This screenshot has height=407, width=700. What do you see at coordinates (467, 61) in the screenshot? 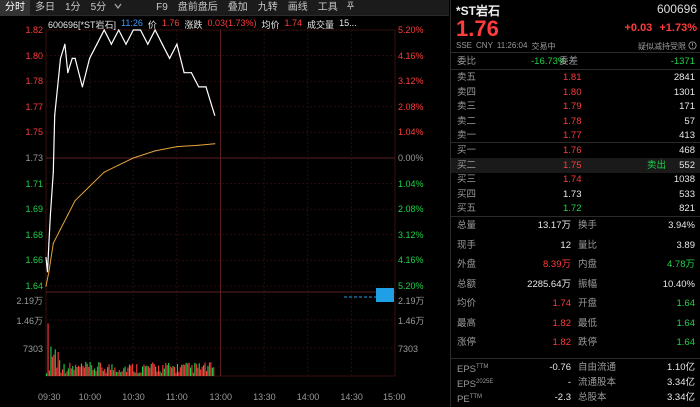
I see `weibi-label: 委比` at bounding box center [467, 61].